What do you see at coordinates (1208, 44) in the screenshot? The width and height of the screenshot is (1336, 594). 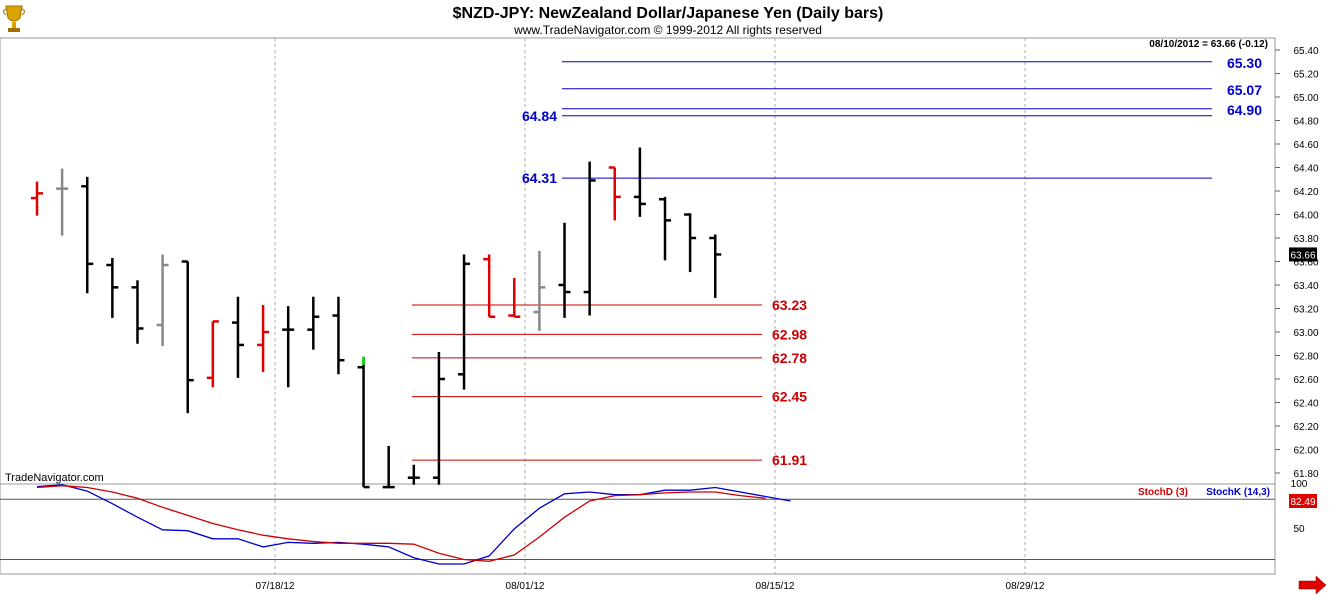 I see `last-readout: 08/10/2012 = 63.66 (-0.12)` at bounding box center [1208, 44].